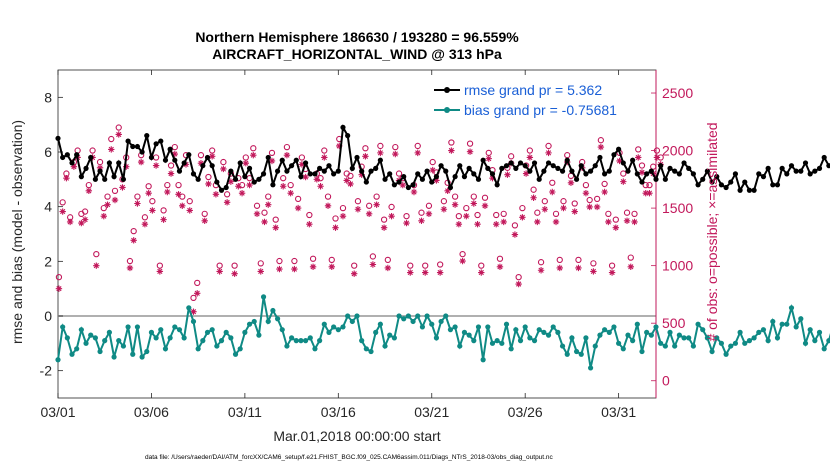 Image resolution: width=830 pixels, height=470 pixels. What do you see at coordinates (48, 207) in the screenshot?
I see `y-tick-label-left: 4` at bounding box center [48, 207].